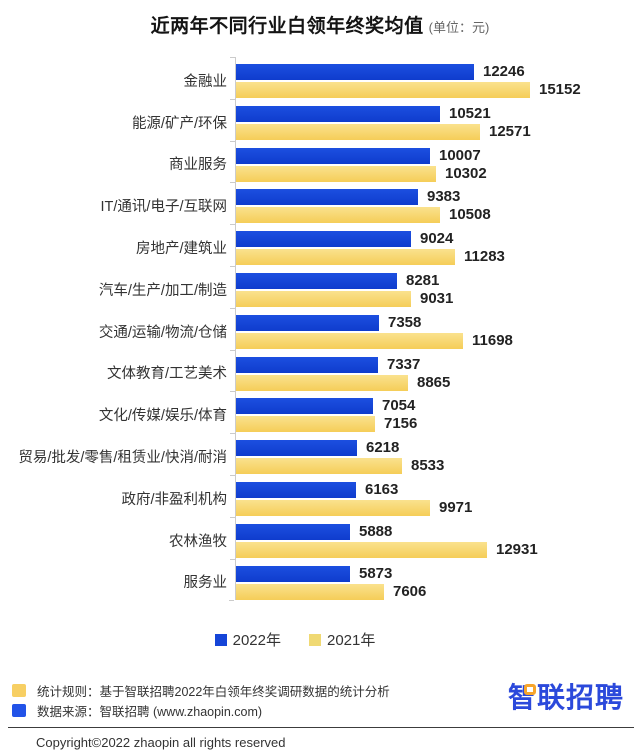  Describe the element at coordinates (287, 26) in the screenshot. I see `chart-title-text: 近两年不同行业白领年终奖均值` at that location.